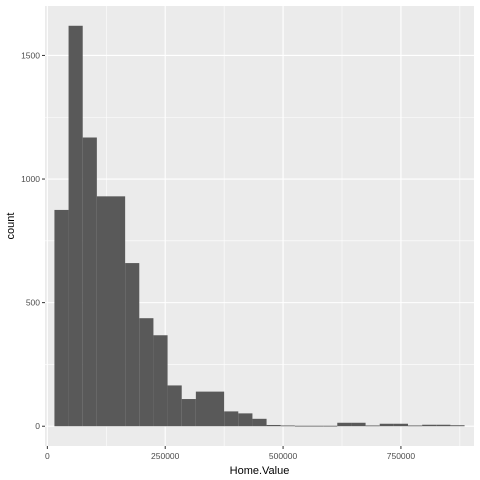 The width and height of the screenshot is (480, 480). Describe the element at coordinates (283, 456) in the screenshot. I see `x-tick-label: 500000` at that location.